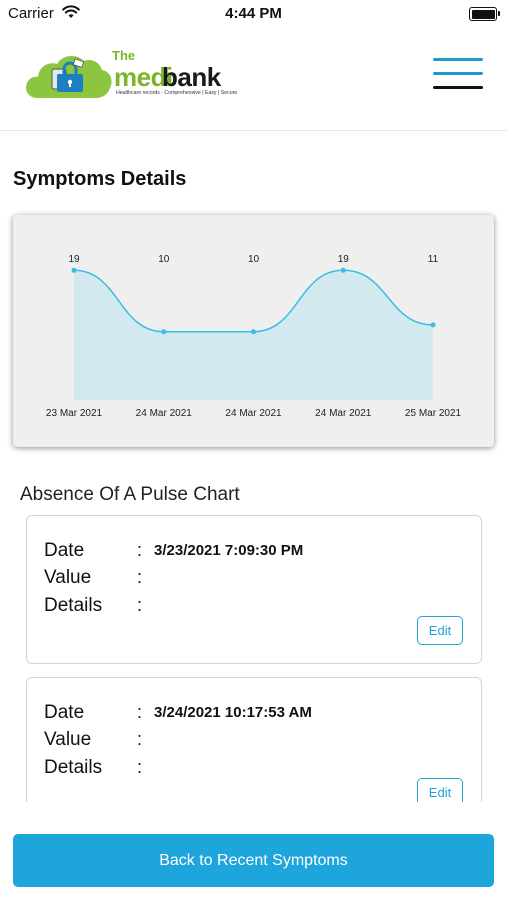 Image resolution: width=507 pixels, height=900 pixels. Describe the element at coordinates (31, 13) in the screenshot. I see `carrier-label: Carrier` at that location.